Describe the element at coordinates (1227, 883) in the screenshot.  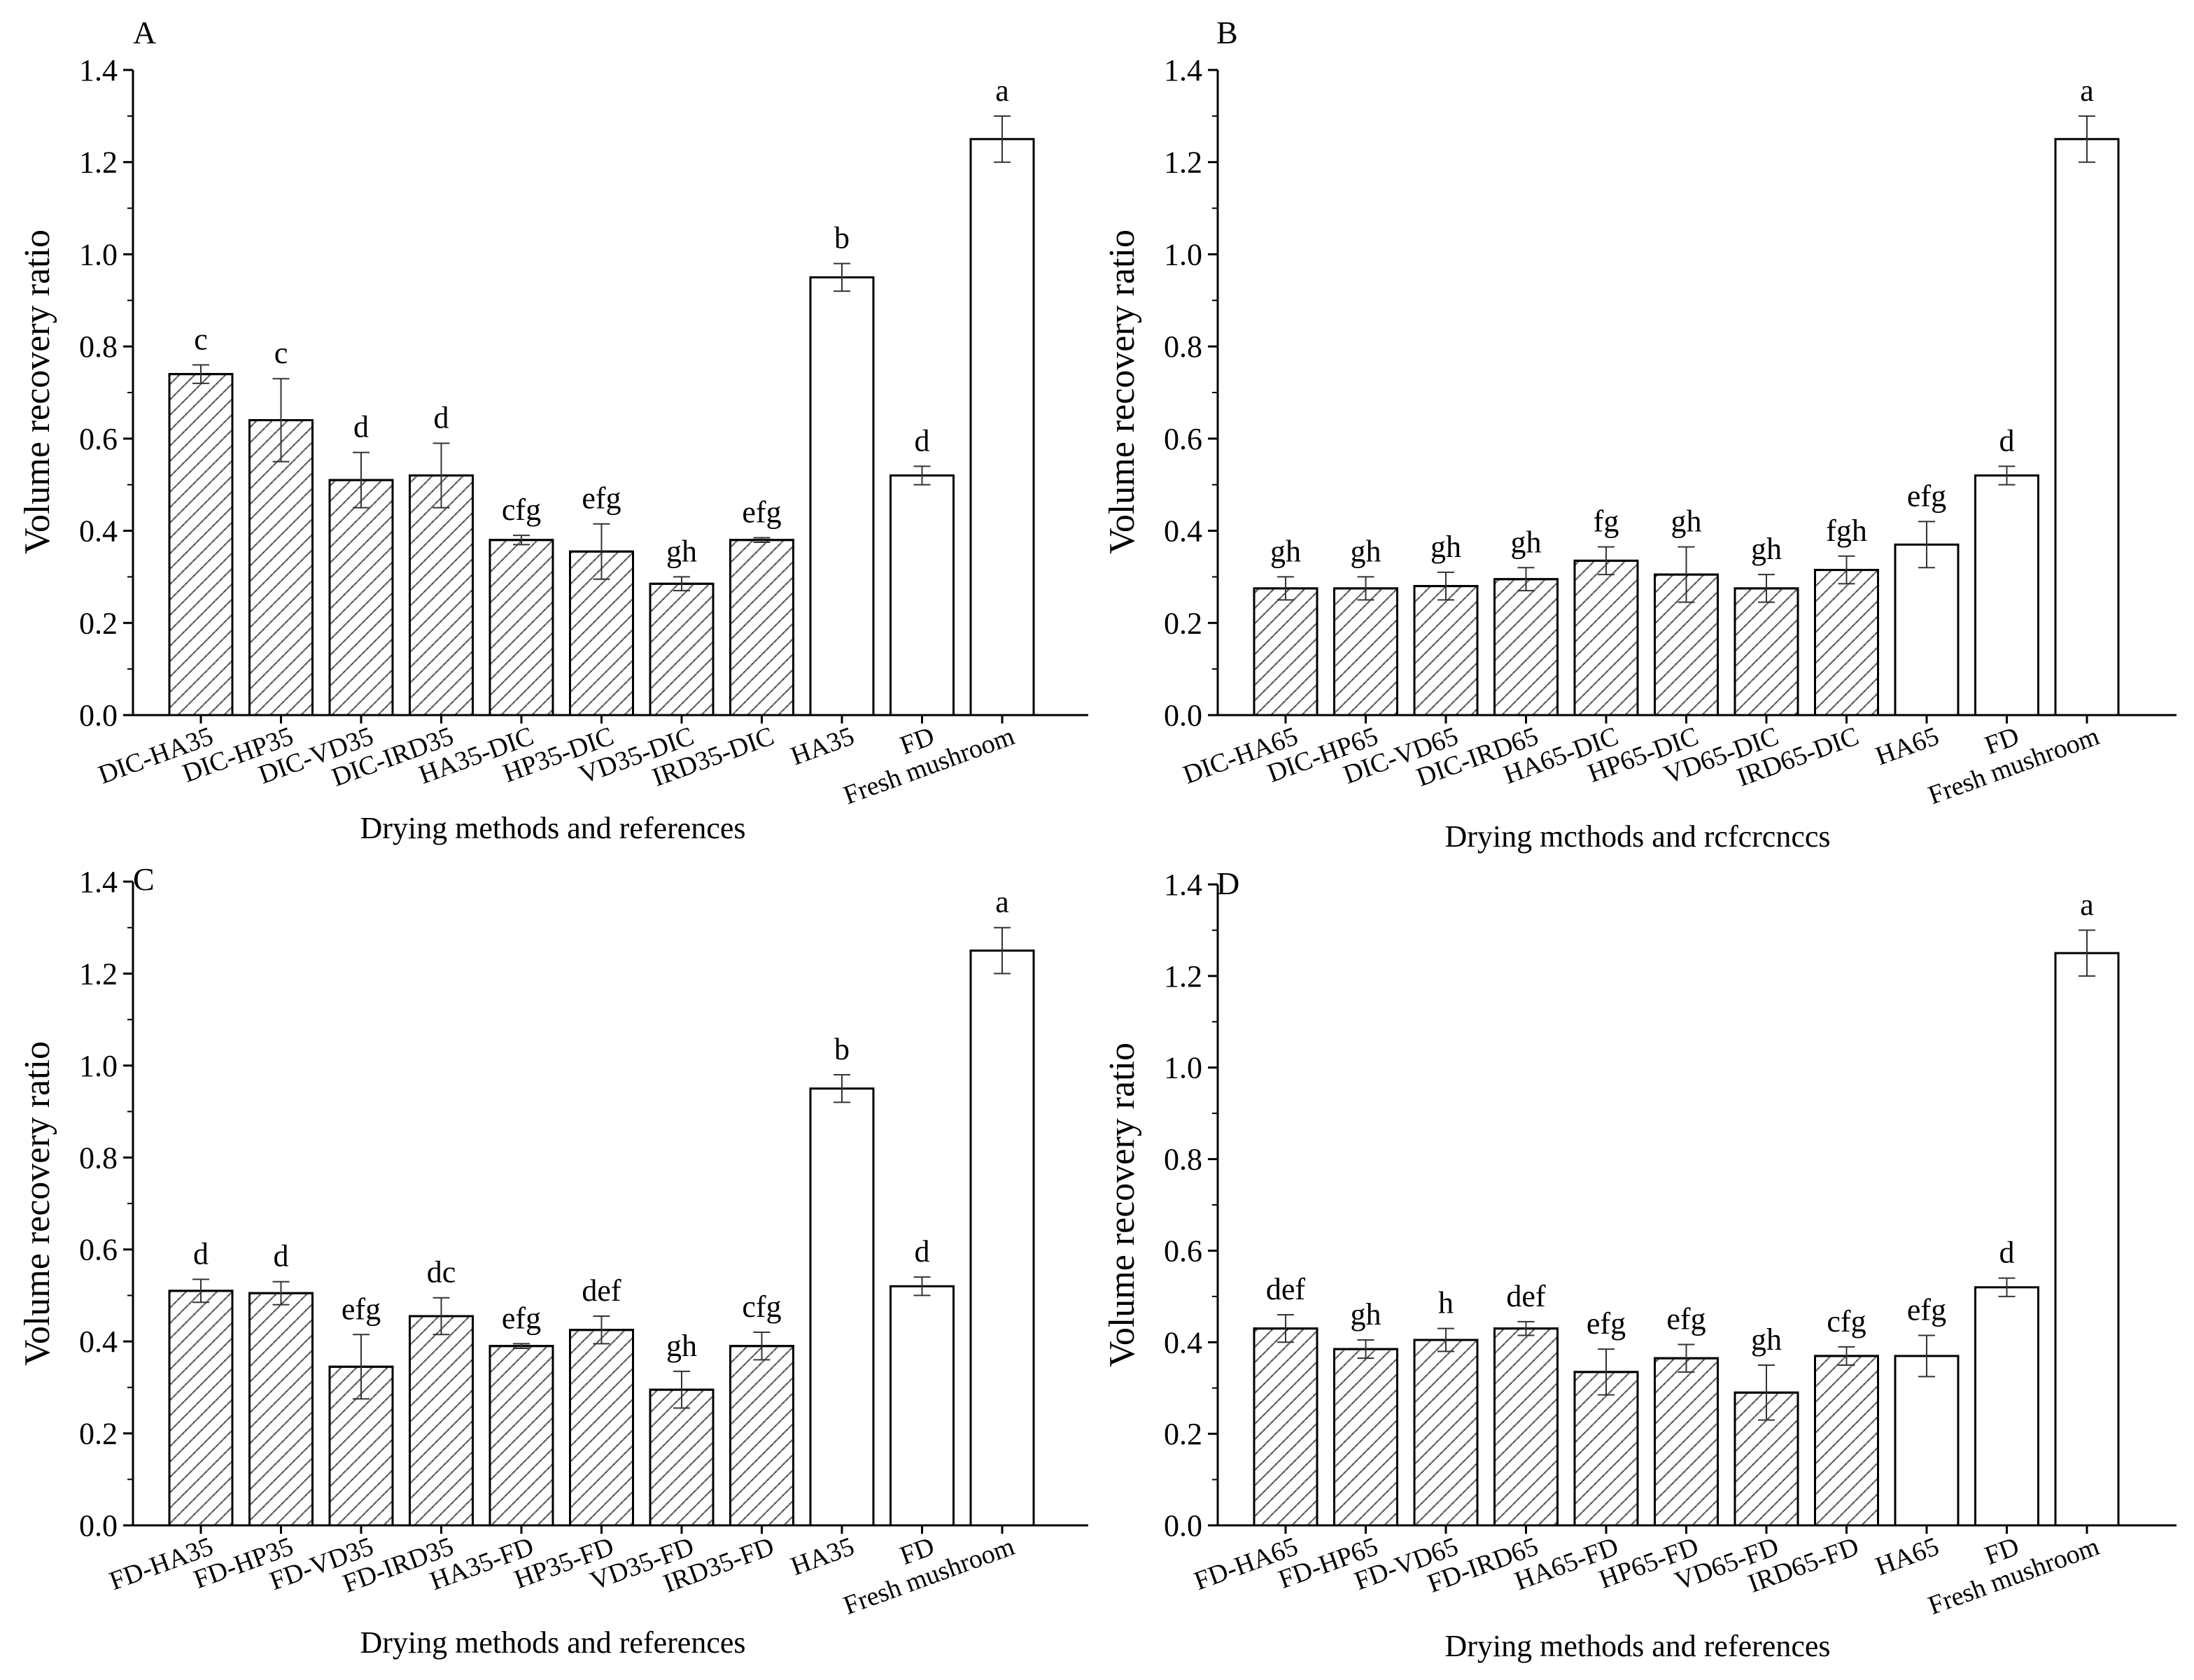
I see `panel-label: D` at that location.